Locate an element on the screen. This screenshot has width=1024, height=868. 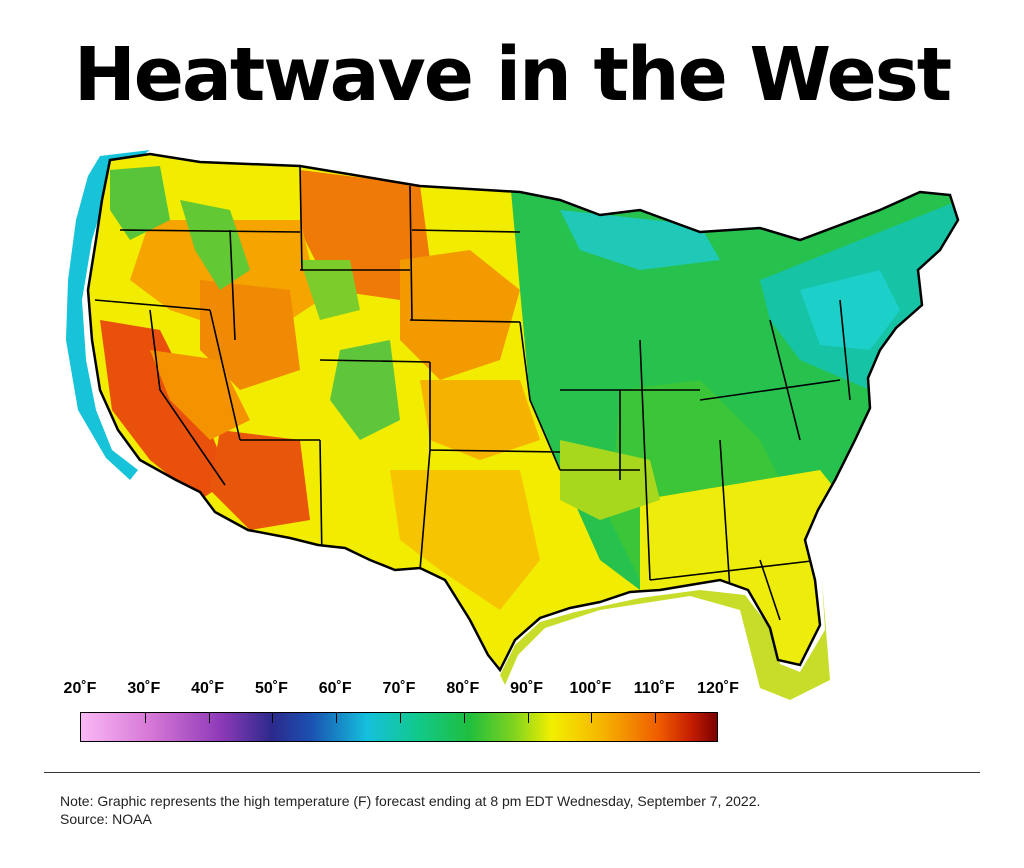
legend-label: 120˚F is located at coordinates (718, 688).